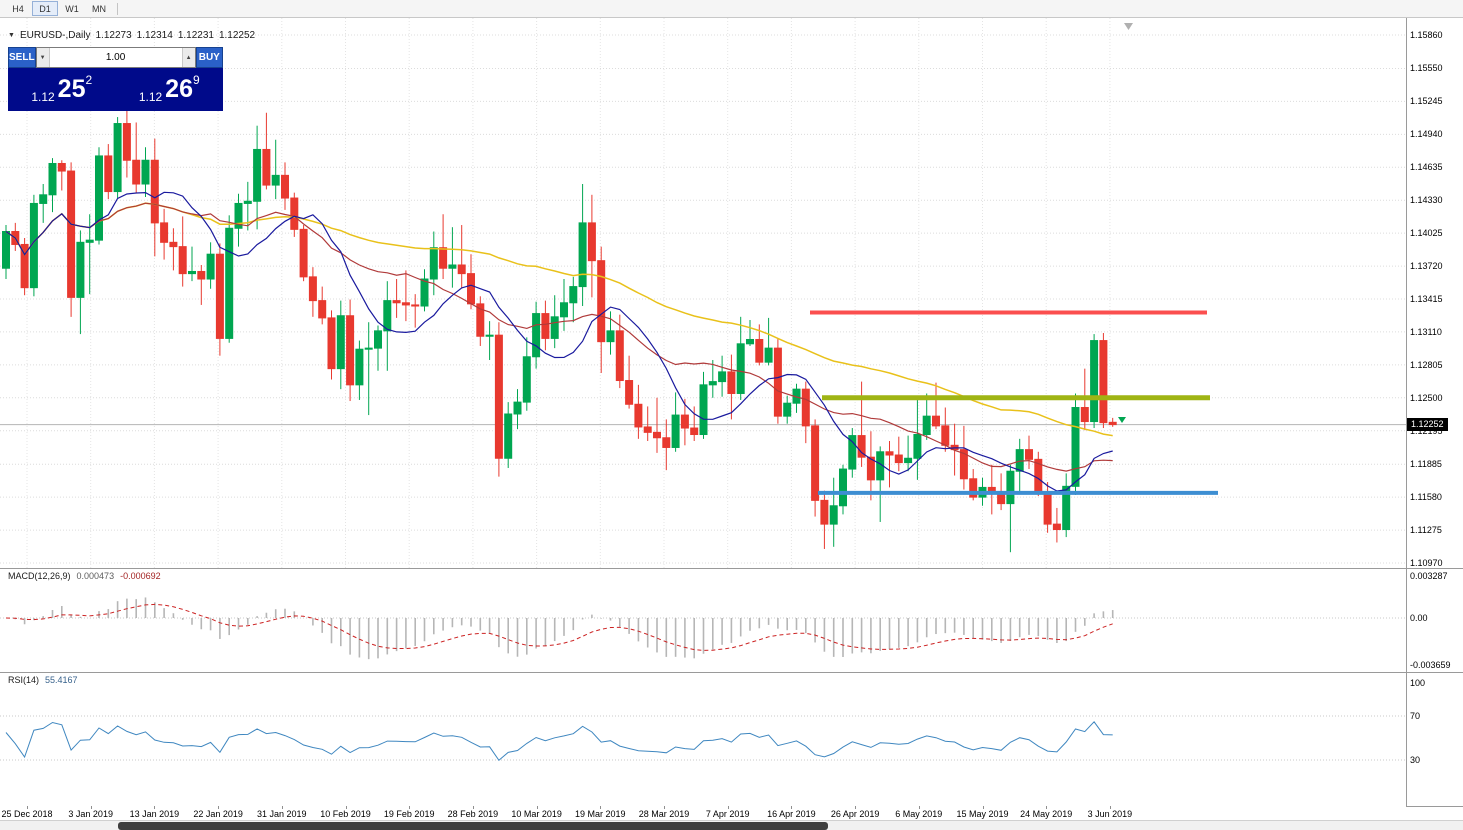 The image size is (1463, 830). I want to click on timeframe-button-w1: W1, so click(72, 8).